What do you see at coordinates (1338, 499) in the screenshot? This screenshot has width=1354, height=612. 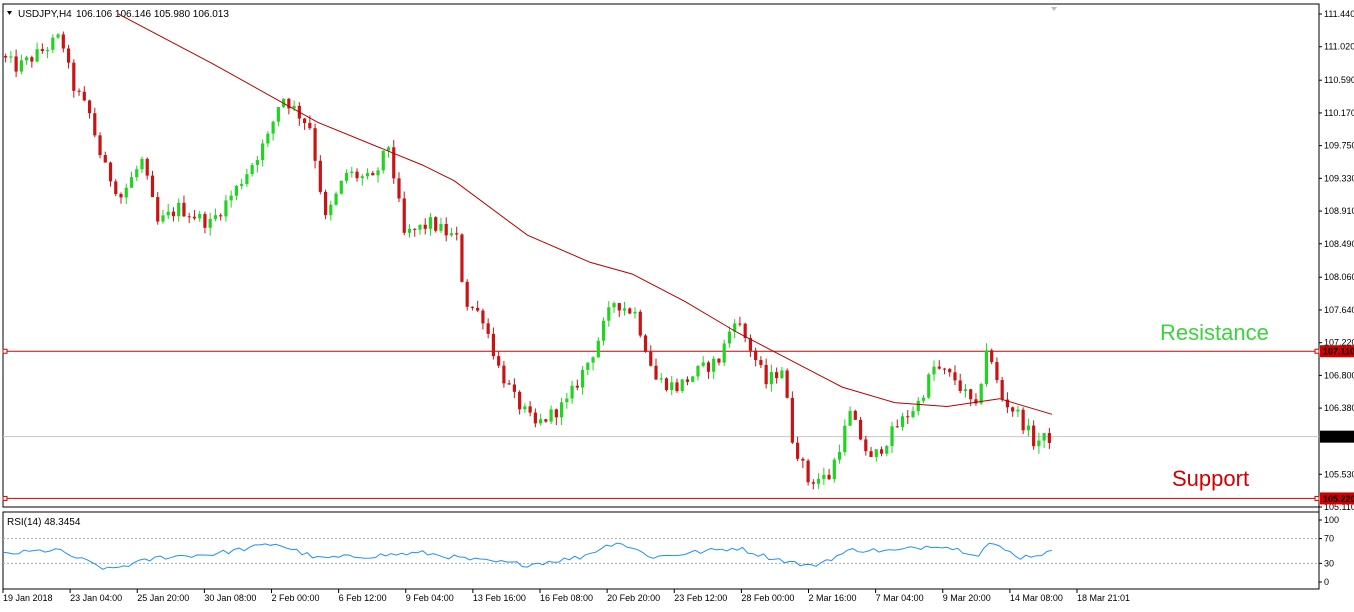 I see `price-tag-Support-label: 105.220` at bounding box center [1338, 499].